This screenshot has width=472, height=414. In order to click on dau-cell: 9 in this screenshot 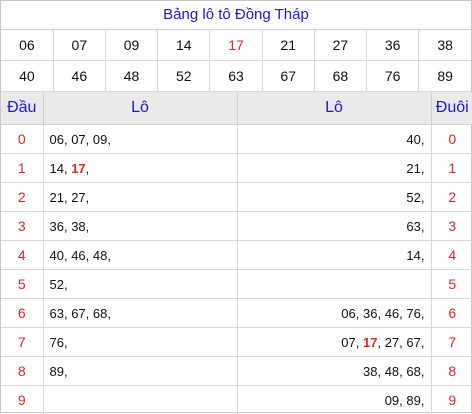, I will do `click(22, 400)`.